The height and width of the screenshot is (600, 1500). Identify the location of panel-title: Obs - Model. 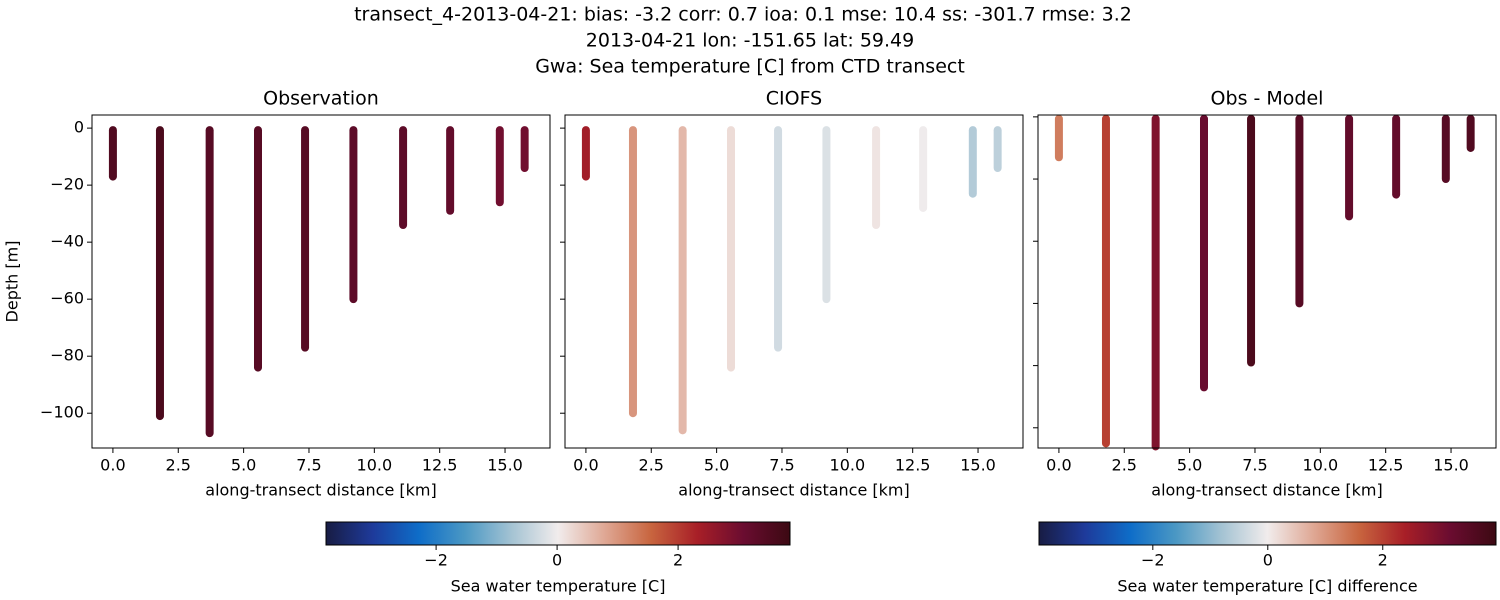
(1267, 99).